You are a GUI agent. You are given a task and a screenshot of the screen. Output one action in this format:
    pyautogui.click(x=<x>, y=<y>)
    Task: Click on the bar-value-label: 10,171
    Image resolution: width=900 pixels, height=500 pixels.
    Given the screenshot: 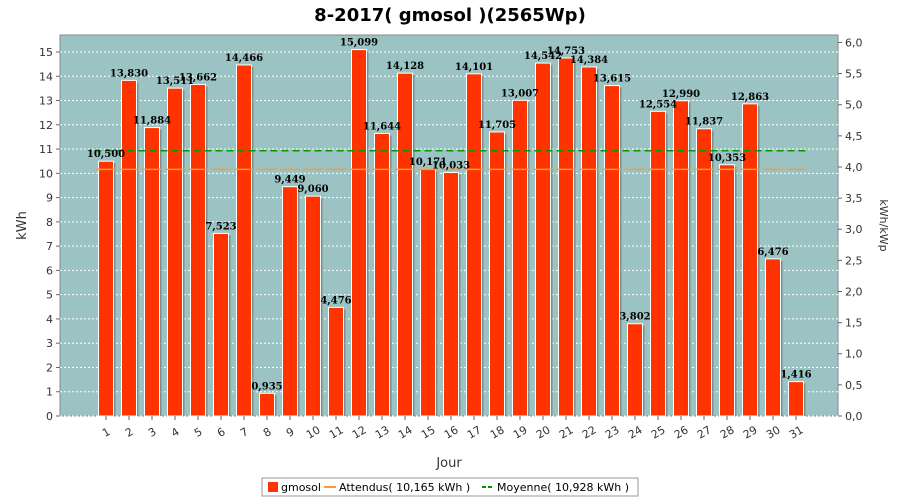 What is the action you would take?
    pyautogui.click(x=428, y=162)
    